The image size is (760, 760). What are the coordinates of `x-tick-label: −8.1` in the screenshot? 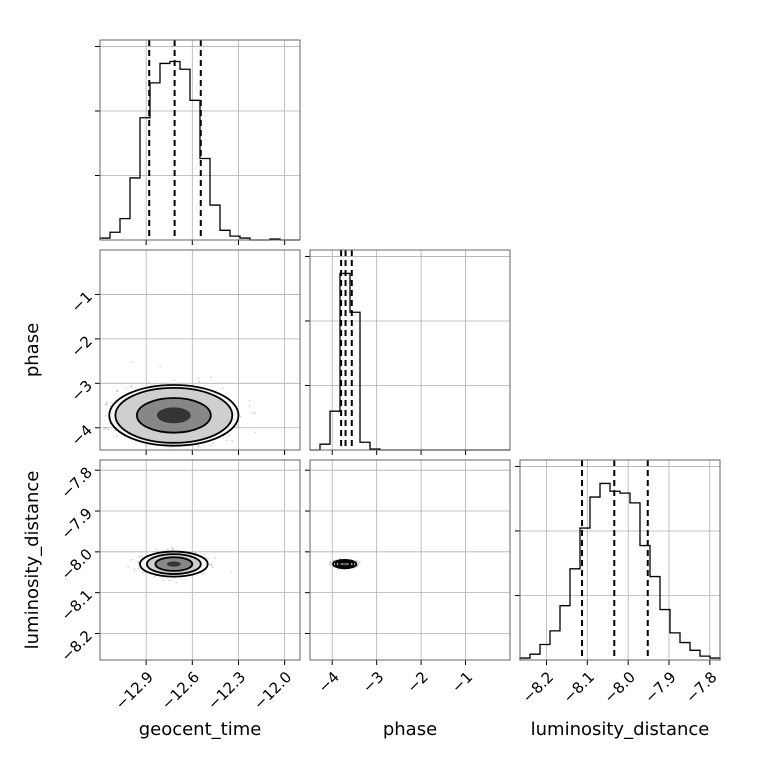 It's located at (579, 687).